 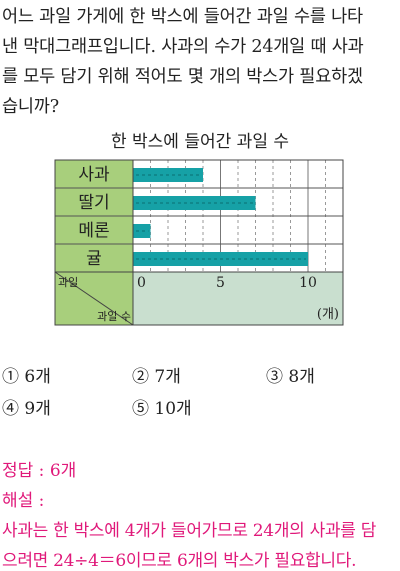 I want to click on axis-row, so click(x=238, y=298).